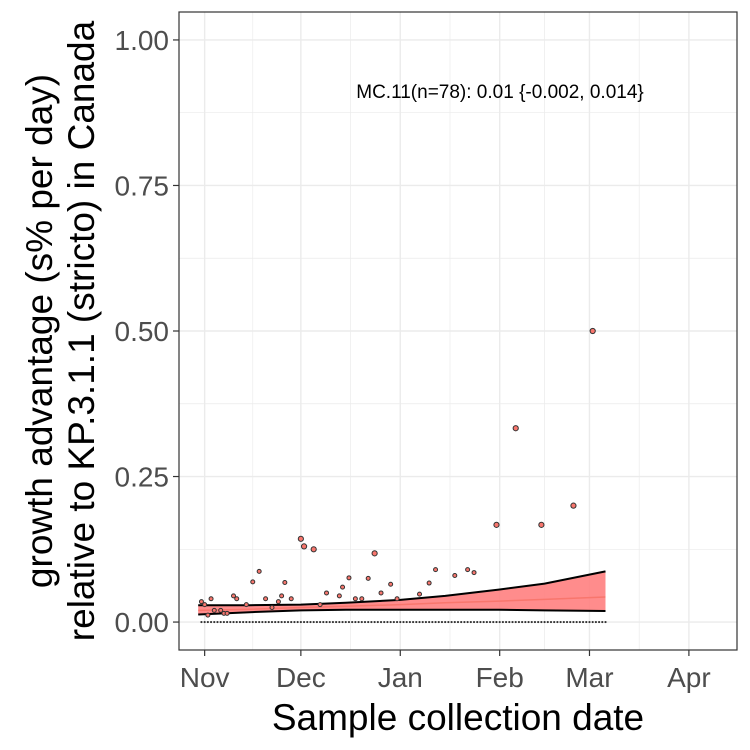  Describe the element at coordinates (689, 677) in the screenshot. I see `x-tick-label: Apr` at that location.